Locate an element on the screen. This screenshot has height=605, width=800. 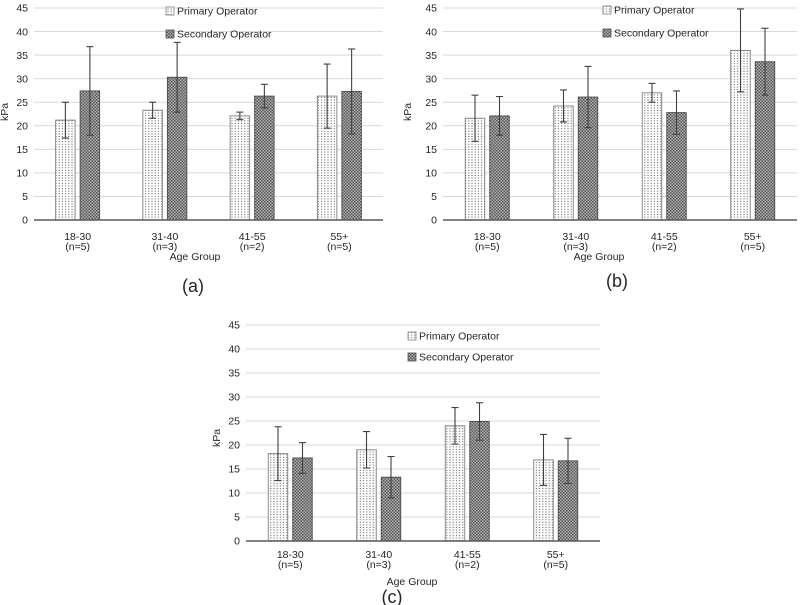
panel-caption: (a) is located at coordinates (193, 286).